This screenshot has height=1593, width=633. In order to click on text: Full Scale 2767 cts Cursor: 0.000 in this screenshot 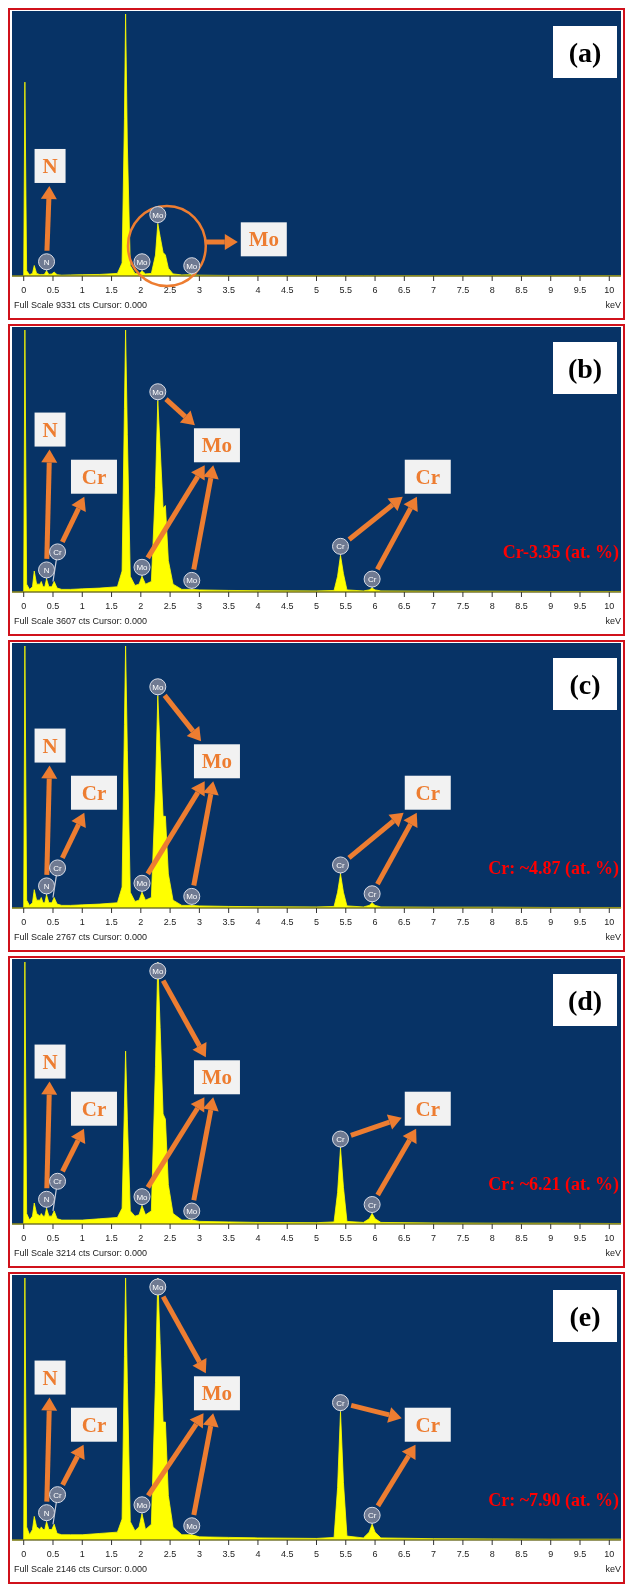, I will do `click(81, 937)`.